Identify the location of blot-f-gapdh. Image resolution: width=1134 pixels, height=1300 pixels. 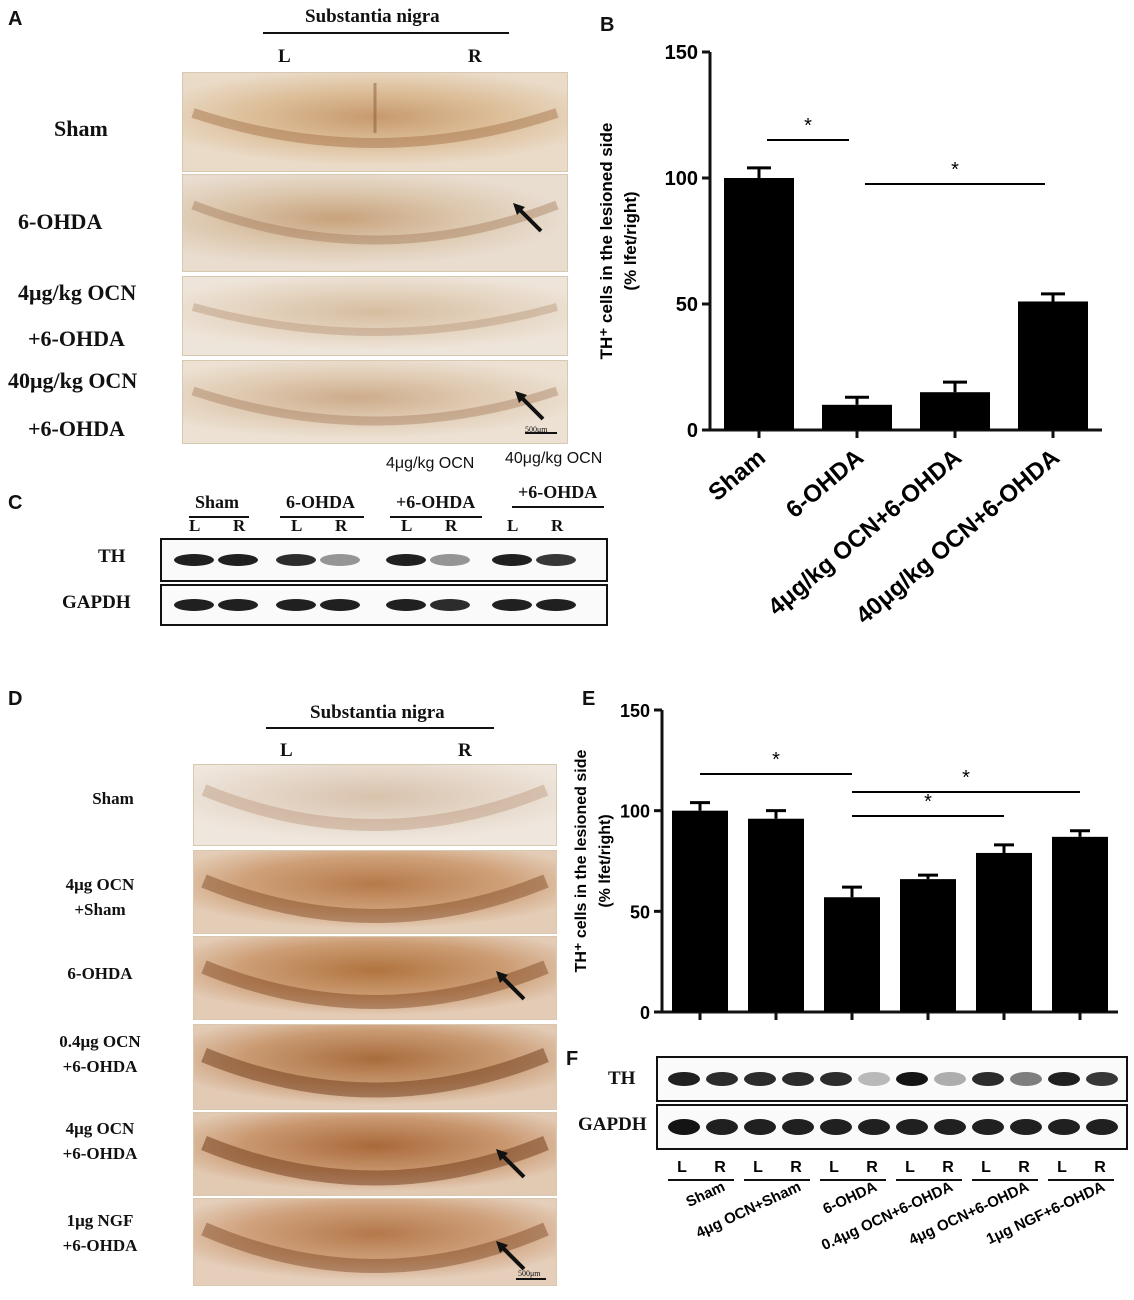
(892, 1127).